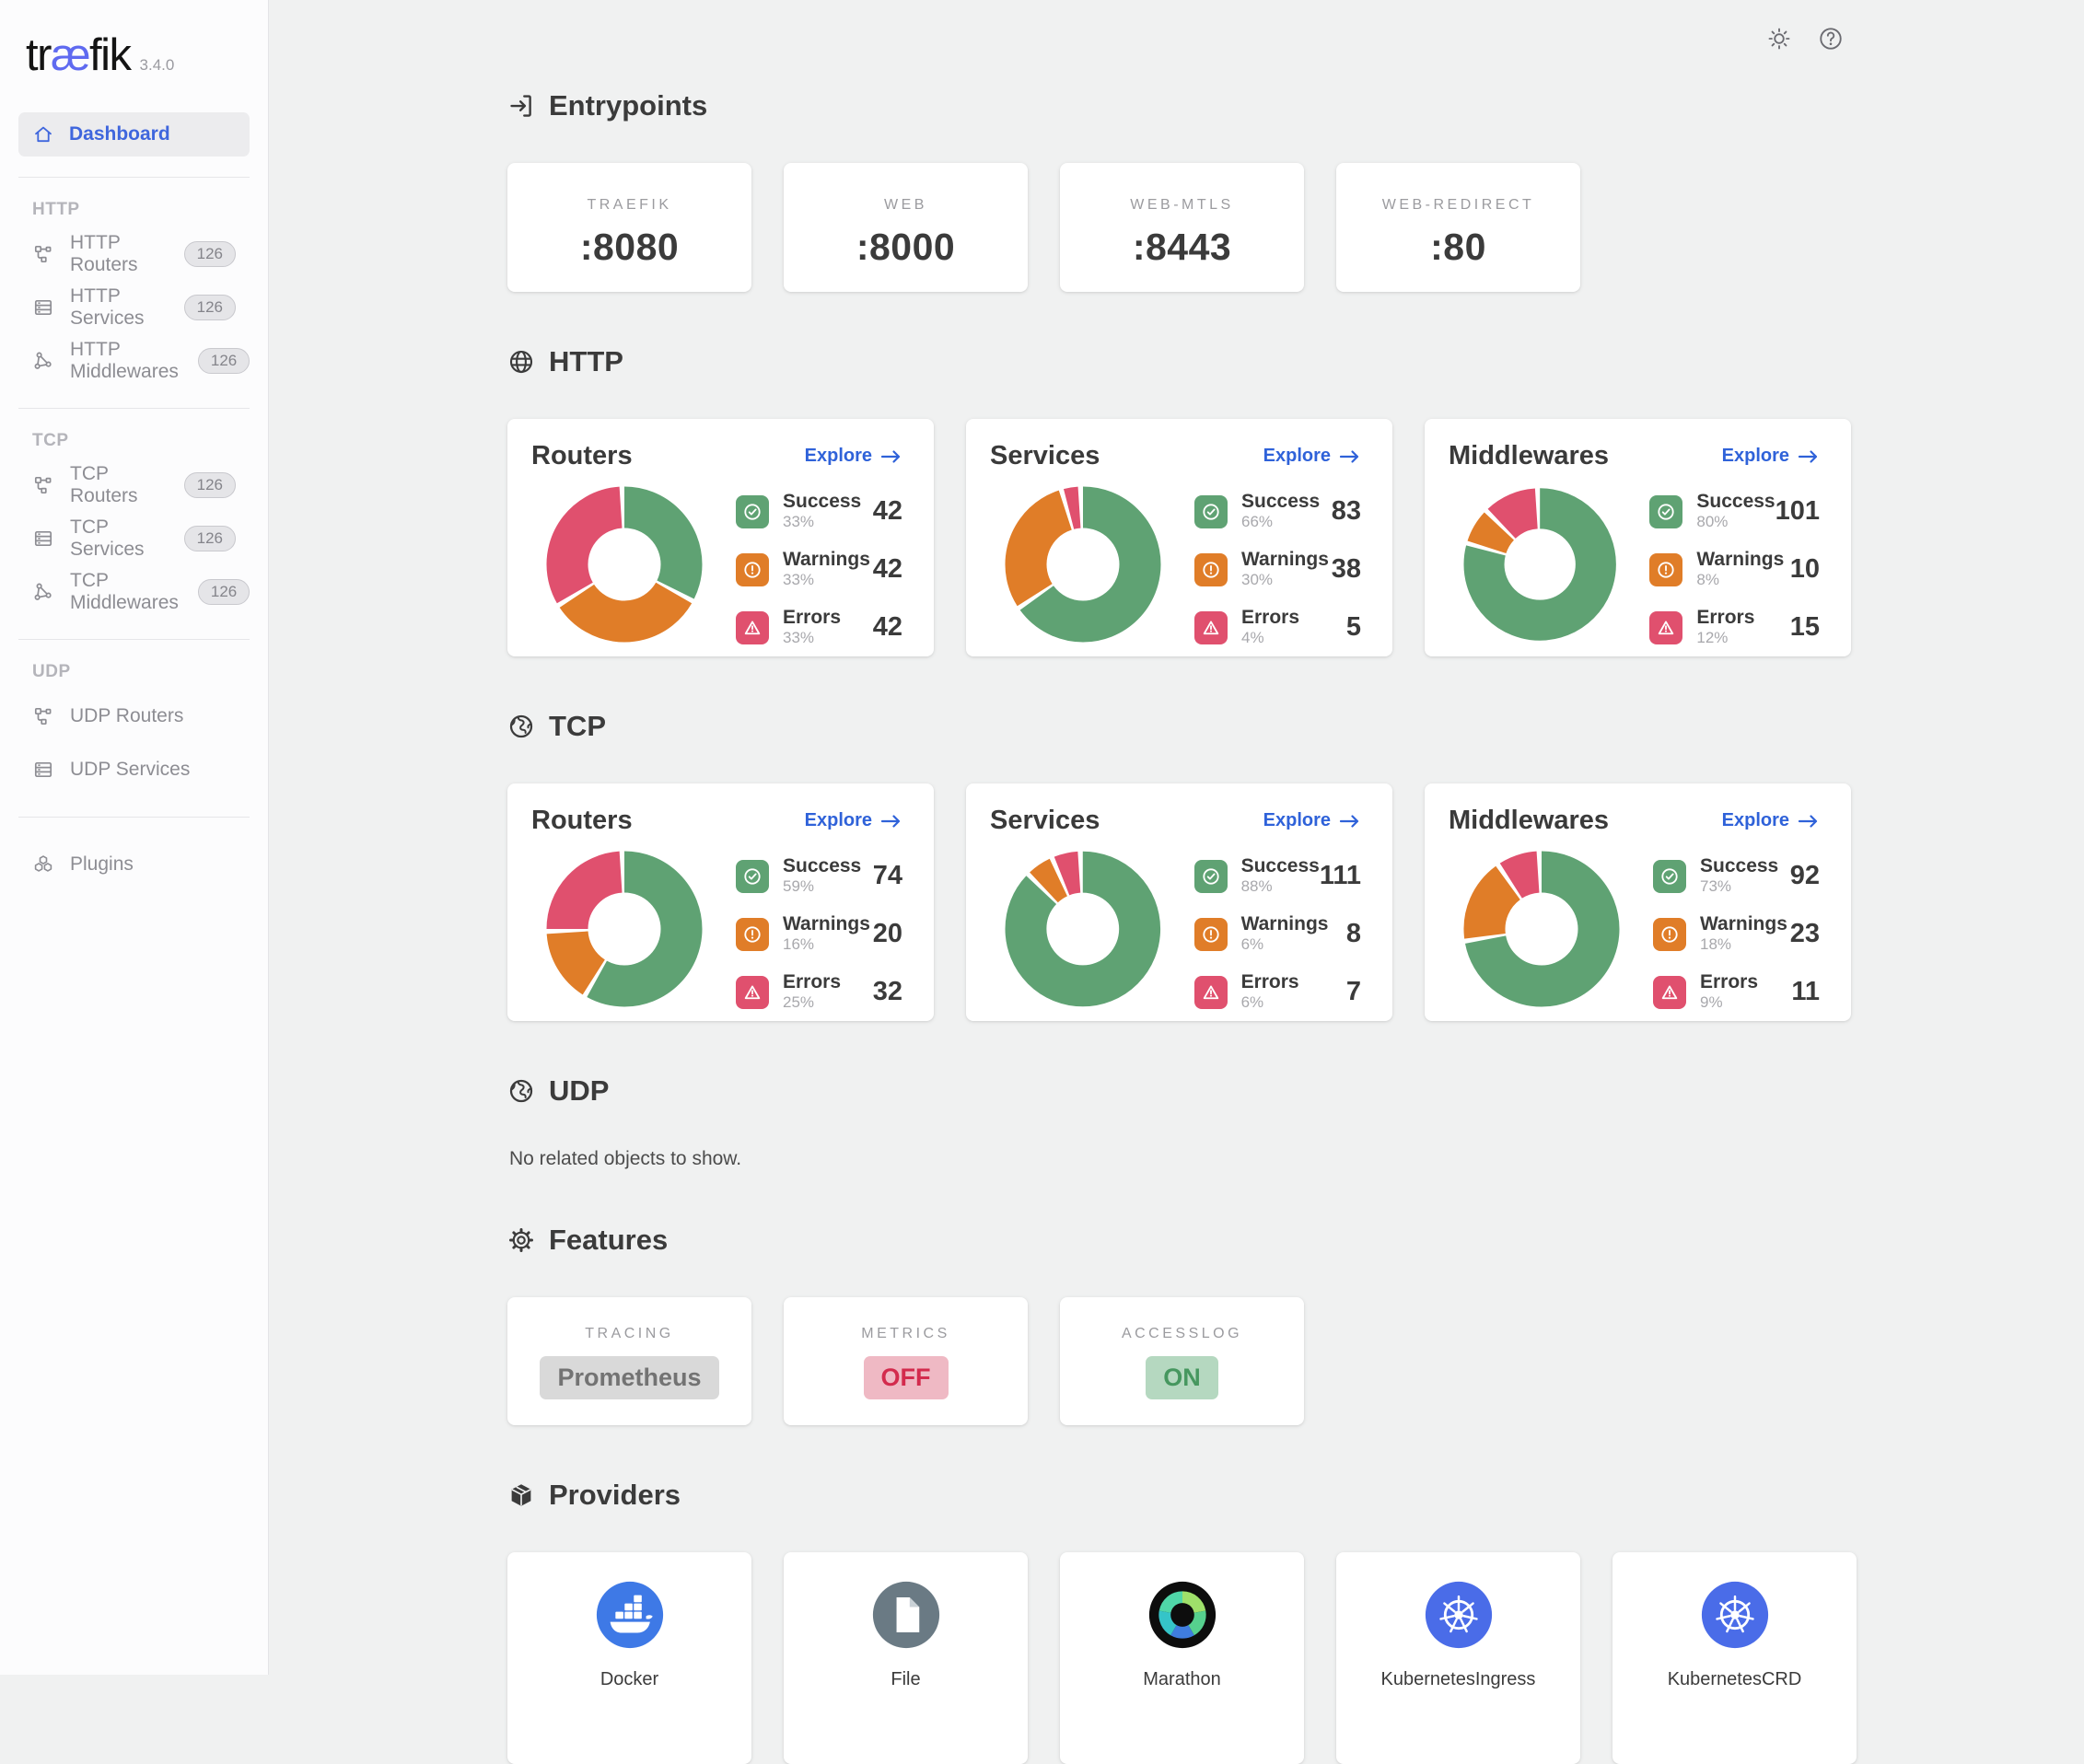 This screenshot has height=1764, width=2084. I want to click on legend-percent: 59%, so click(799, 886).